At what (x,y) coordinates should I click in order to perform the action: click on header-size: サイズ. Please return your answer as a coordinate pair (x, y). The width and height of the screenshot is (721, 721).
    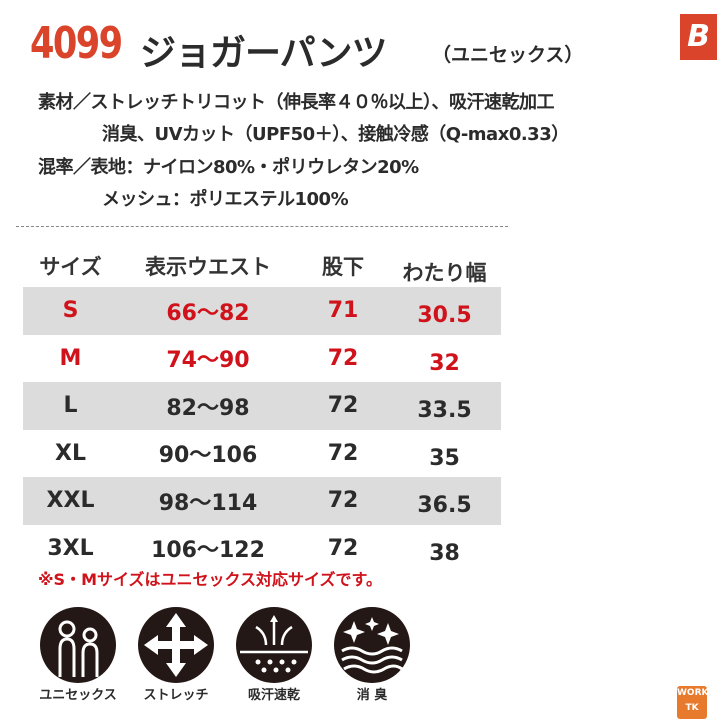
    Looking at the image, I should click on (70, 267).